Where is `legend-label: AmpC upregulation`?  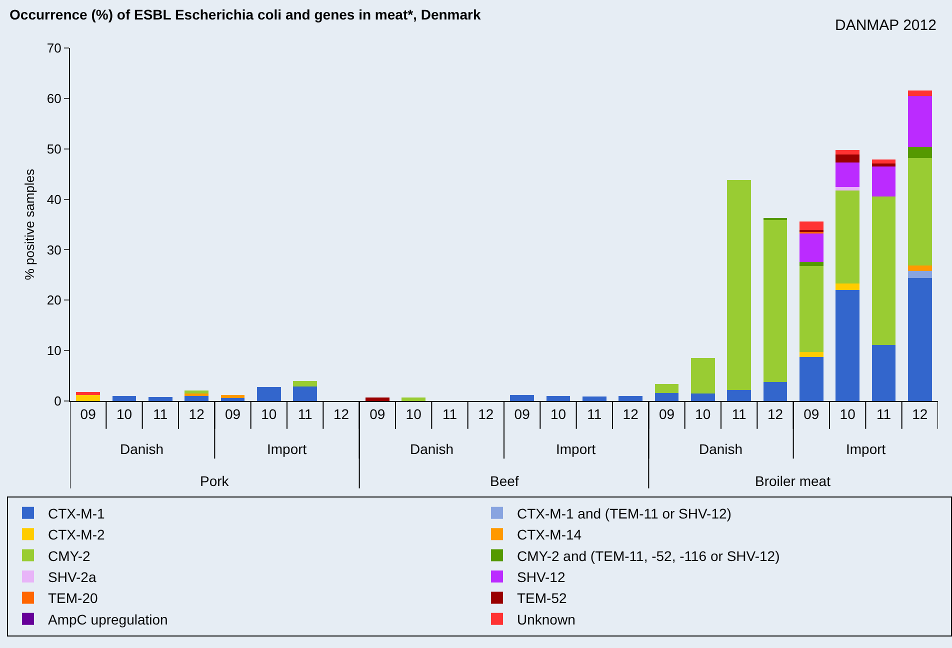 legend-label: AmpC upregulation is located at coordinates (108, 619).